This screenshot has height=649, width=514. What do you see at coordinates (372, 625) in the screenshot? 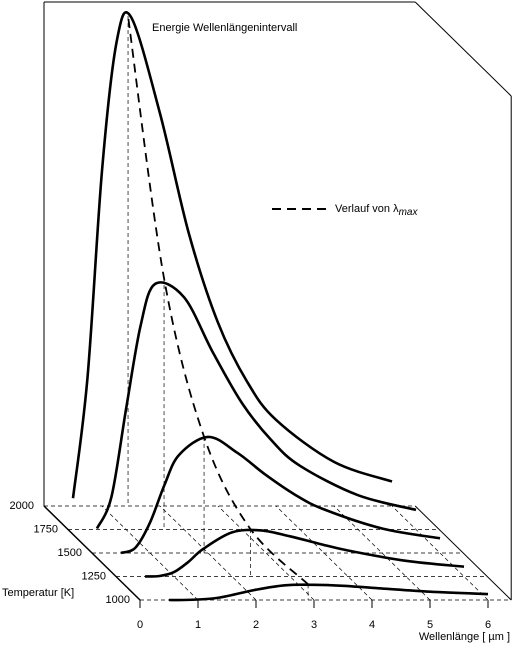
I see `x-tick-label: 4` at bounding box center [372, 625].